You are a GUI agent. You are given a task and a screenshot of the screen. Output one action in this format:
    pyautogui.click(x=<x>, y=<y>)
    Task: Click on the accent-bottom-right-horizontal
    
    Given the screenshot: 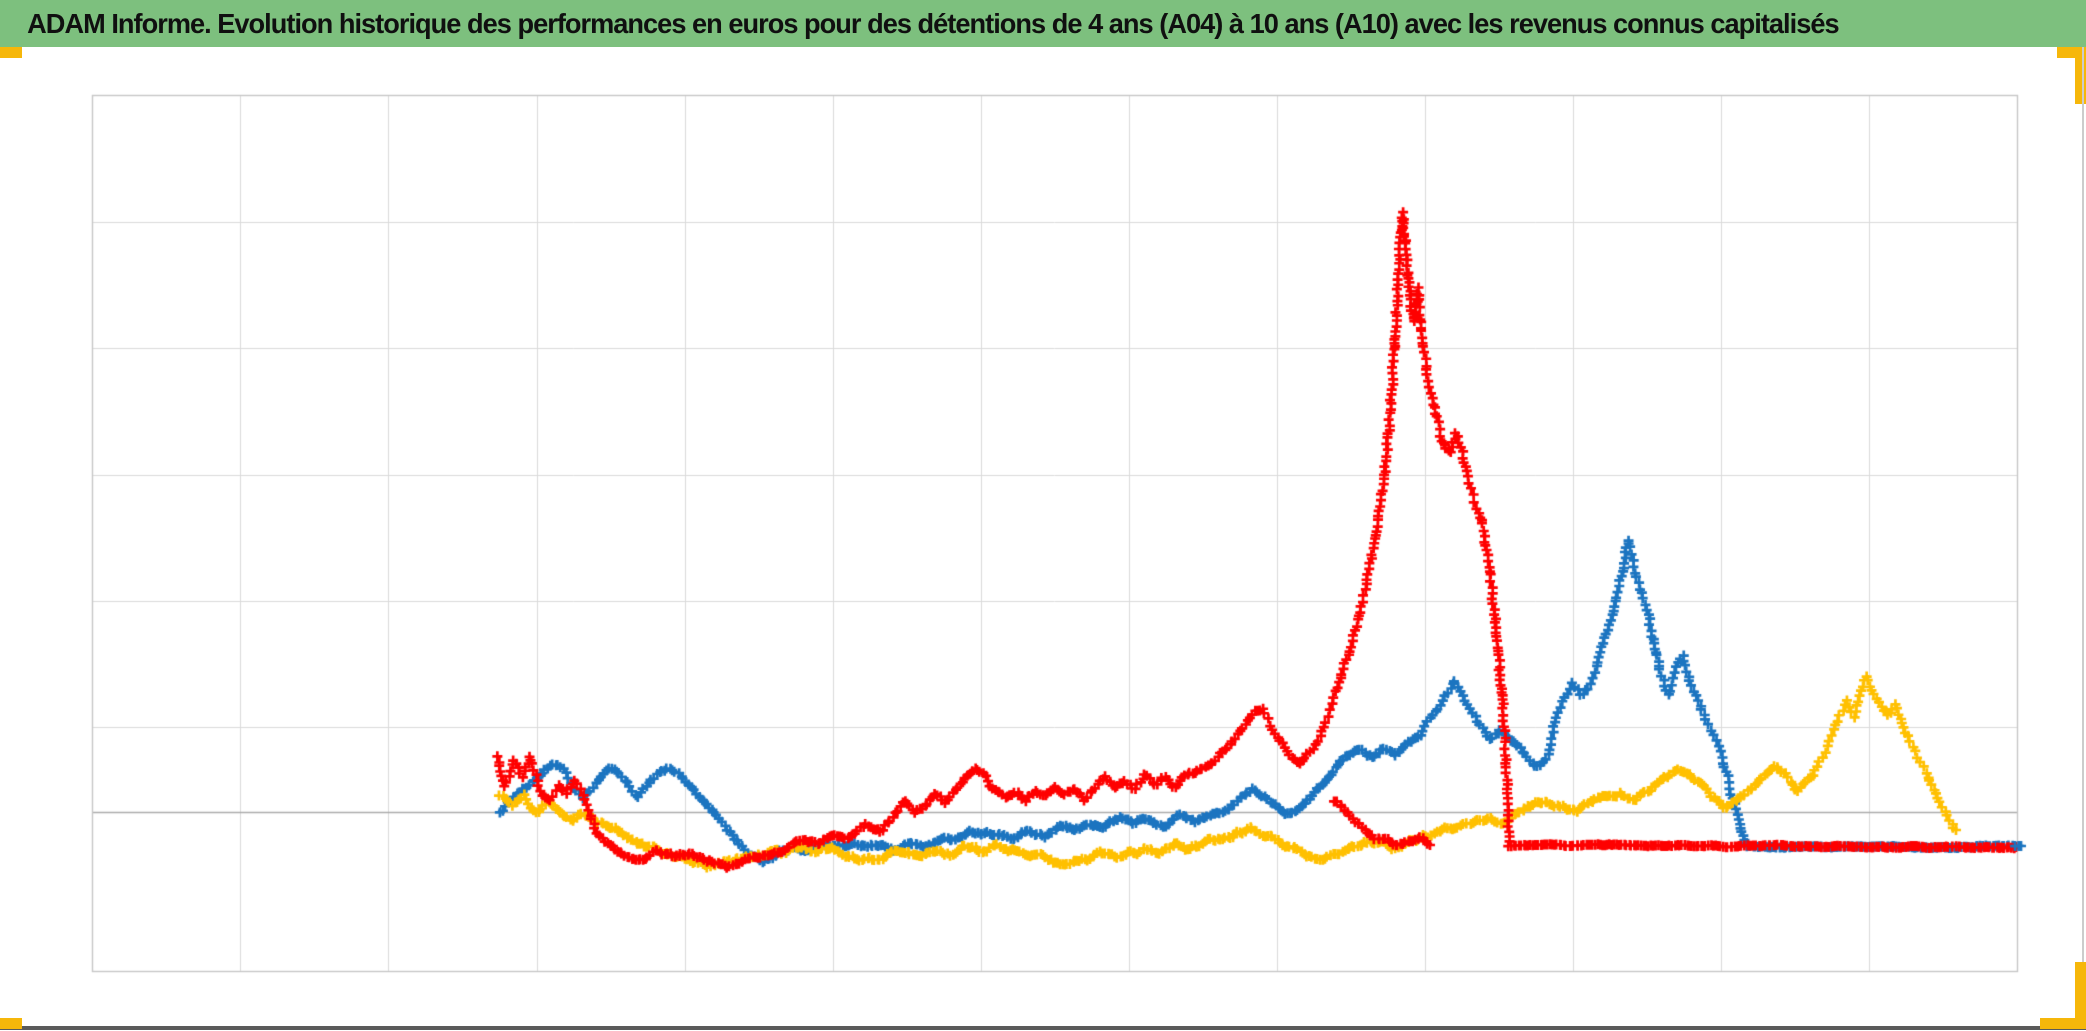 What is the action you would take?
    pyautogui.click(x=2063, y=1023)
    